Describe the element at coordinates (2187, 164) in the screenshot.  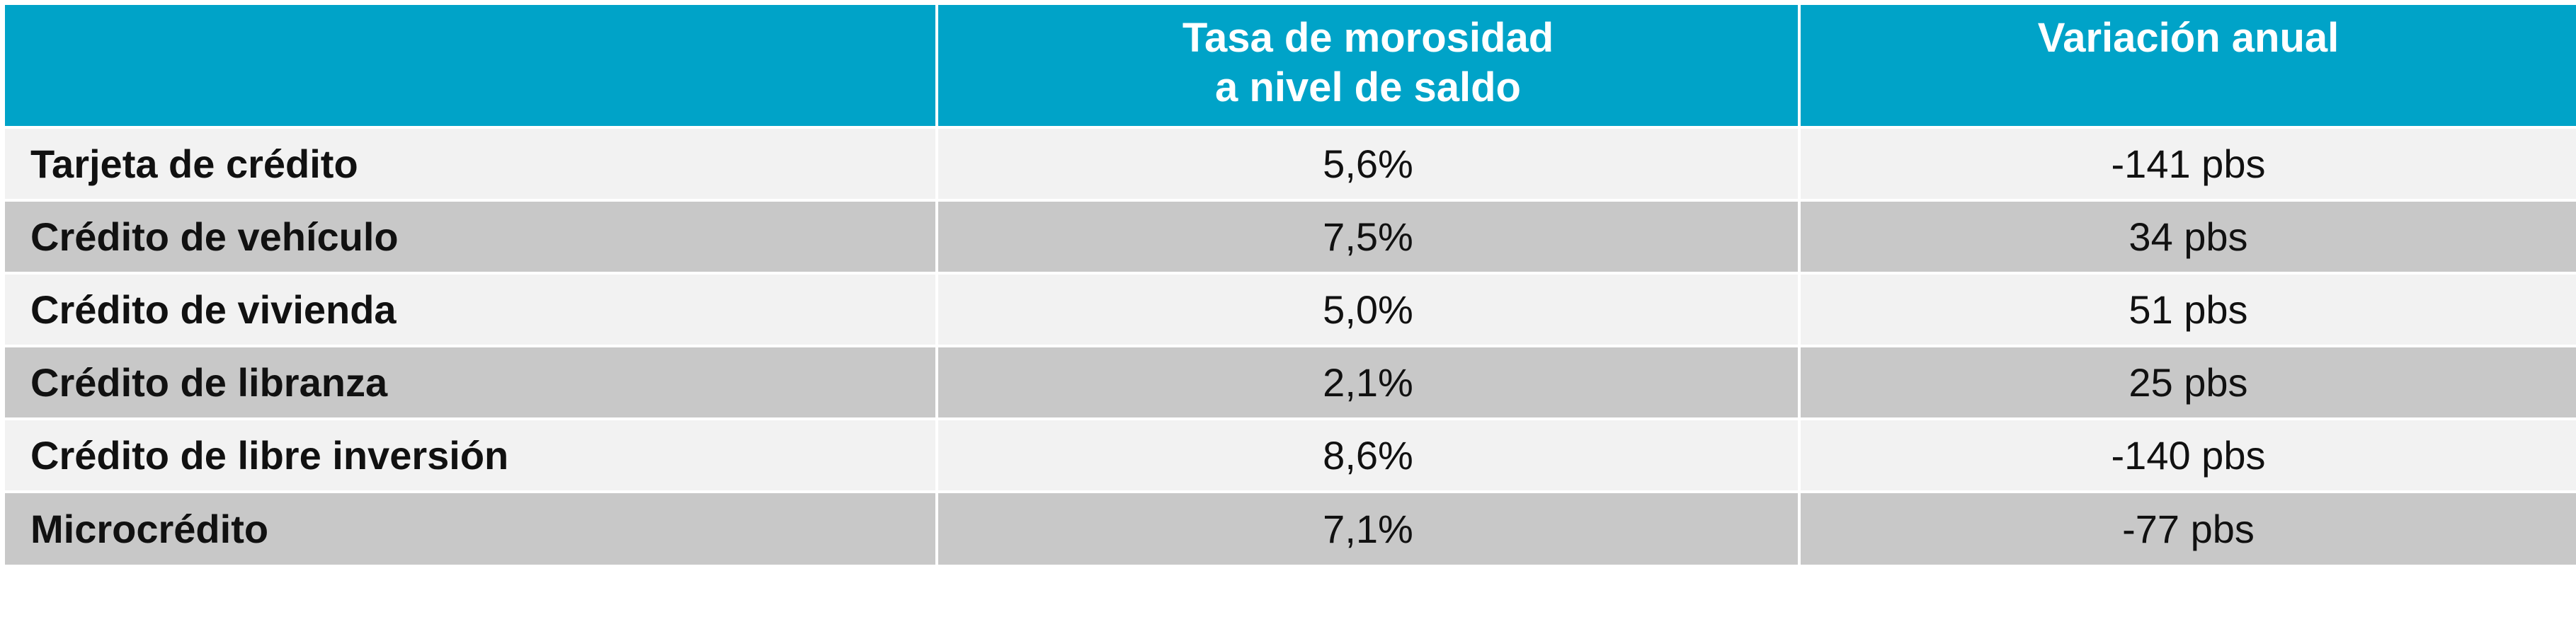
I see `row-change: -141 pbs` at that location.